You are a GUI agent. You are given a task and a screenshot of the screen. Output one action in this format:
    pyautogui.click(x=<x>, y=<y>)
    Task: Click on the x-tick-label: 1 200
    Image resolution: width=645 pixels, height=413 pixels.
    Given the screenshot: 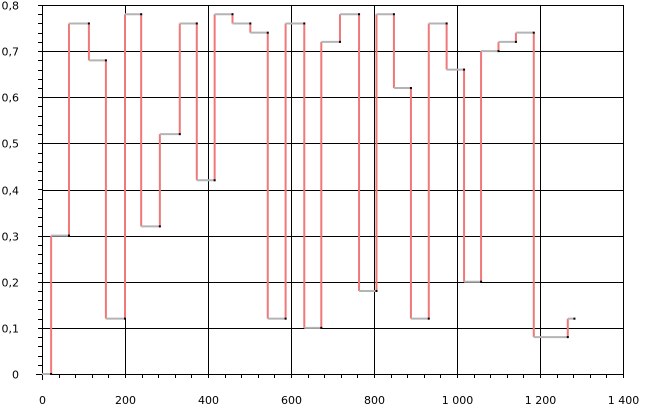 What is the action you would take?
    pyautogui.click(x=541, y=400)
    